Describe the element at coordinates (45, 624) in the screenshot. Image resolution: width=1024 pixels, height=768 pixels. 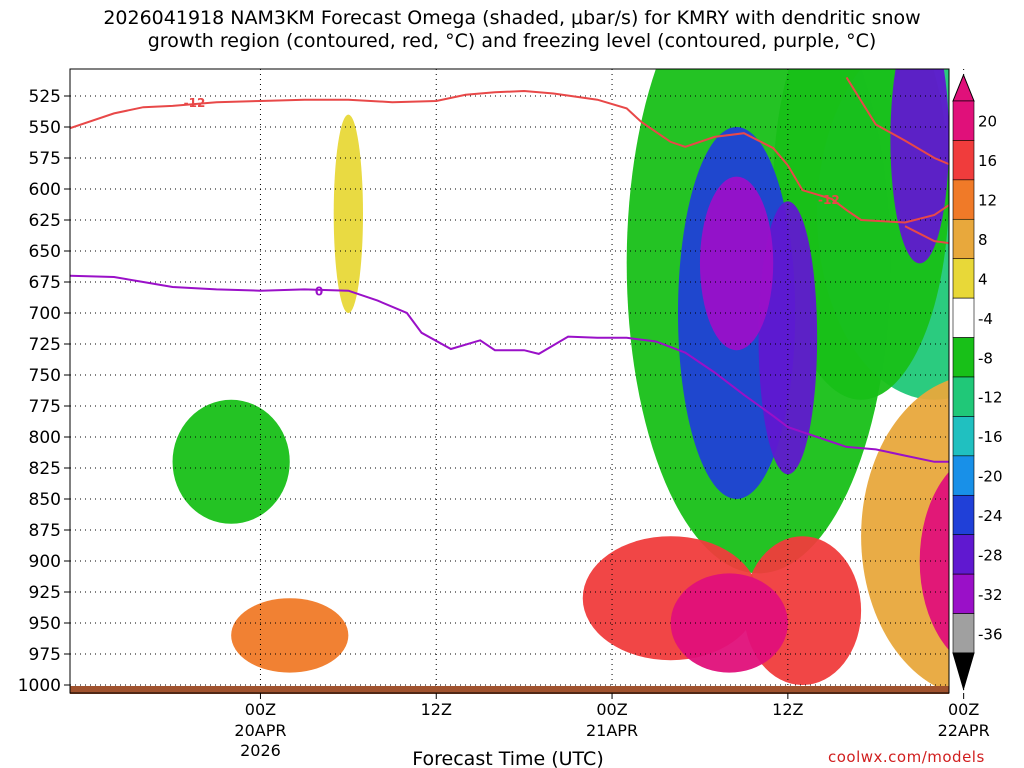
I see `y-tick-label: 950` at that location.